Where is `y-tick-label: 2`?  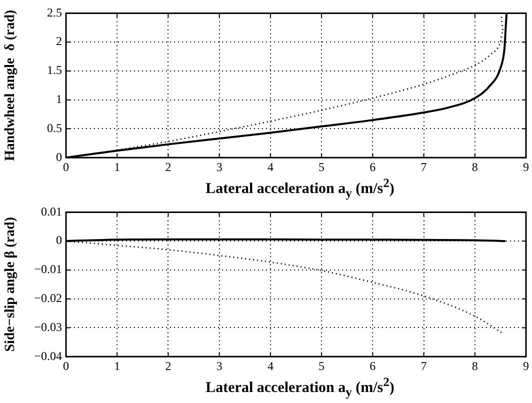
y-tick-label: 2 is located at coordinates (59, 41).